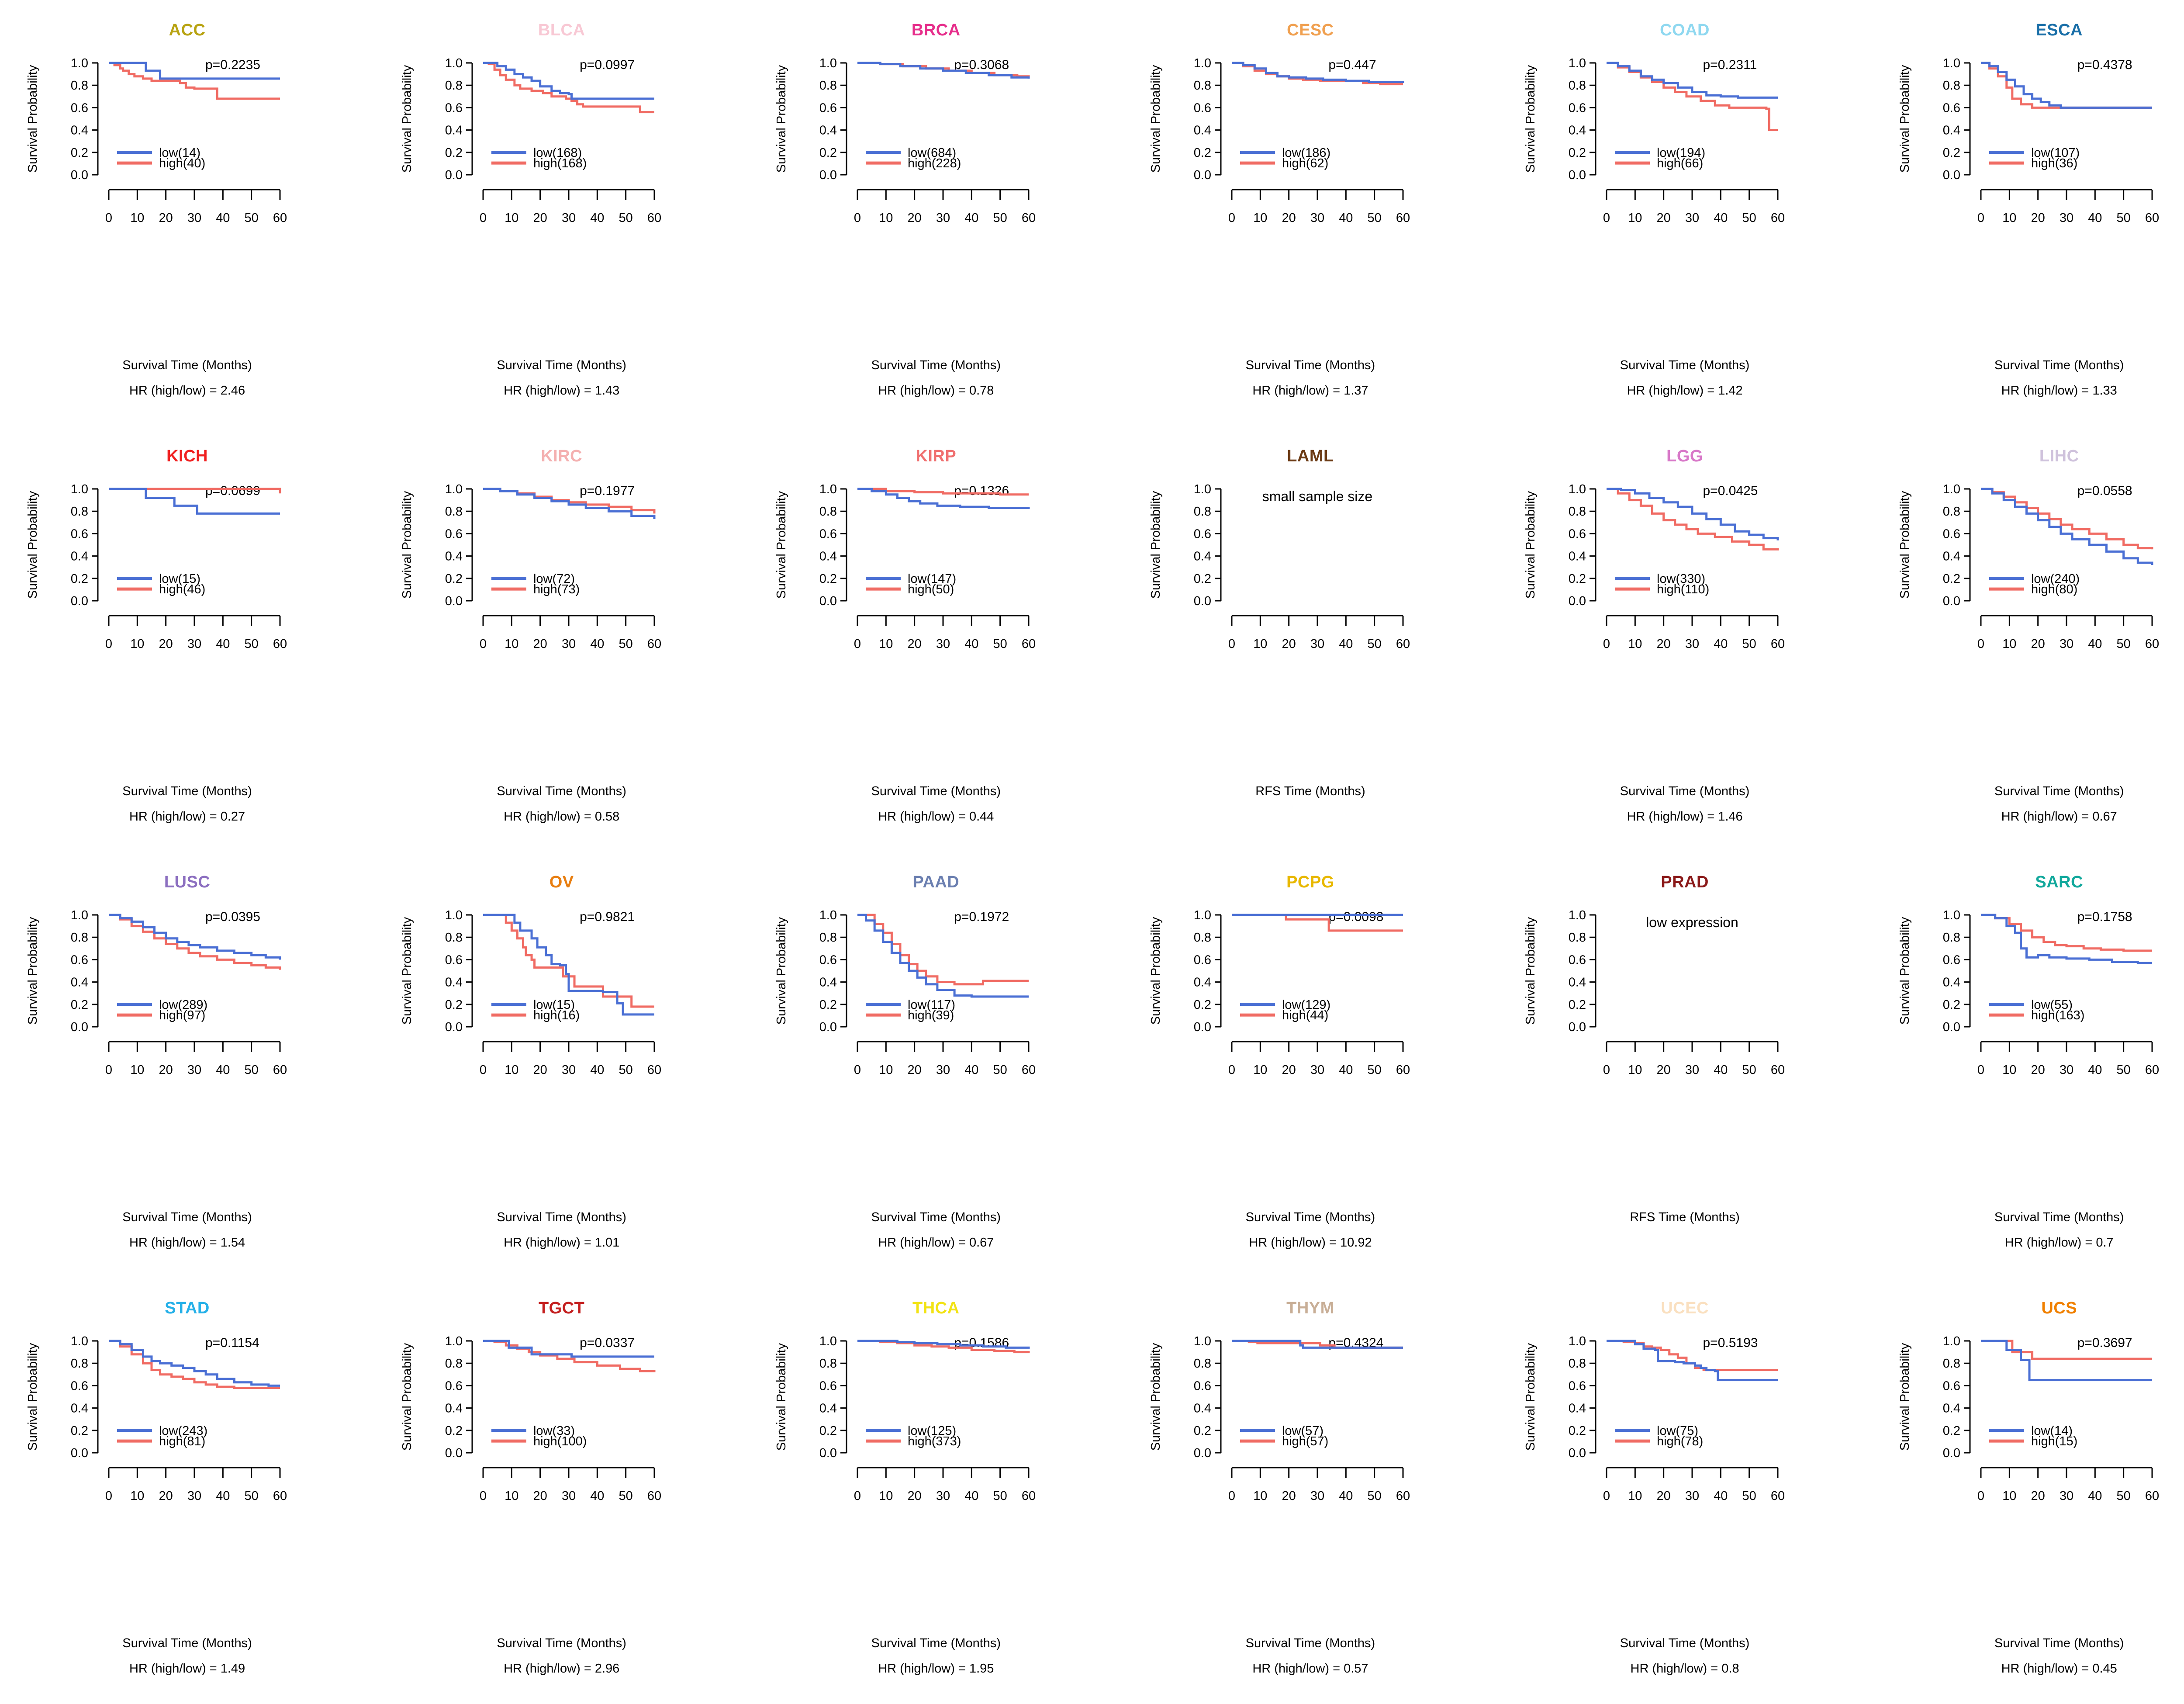  What do you see at coordinates (1692, 922) in the screenshot?
I see `panel-note: low expression` at bounding box center [1692, 922].